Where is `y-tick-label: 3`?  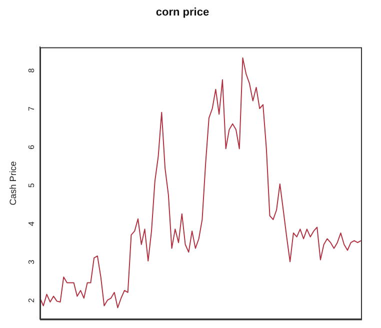 y-tick-label: 3 is located at coordinates (31, 261).